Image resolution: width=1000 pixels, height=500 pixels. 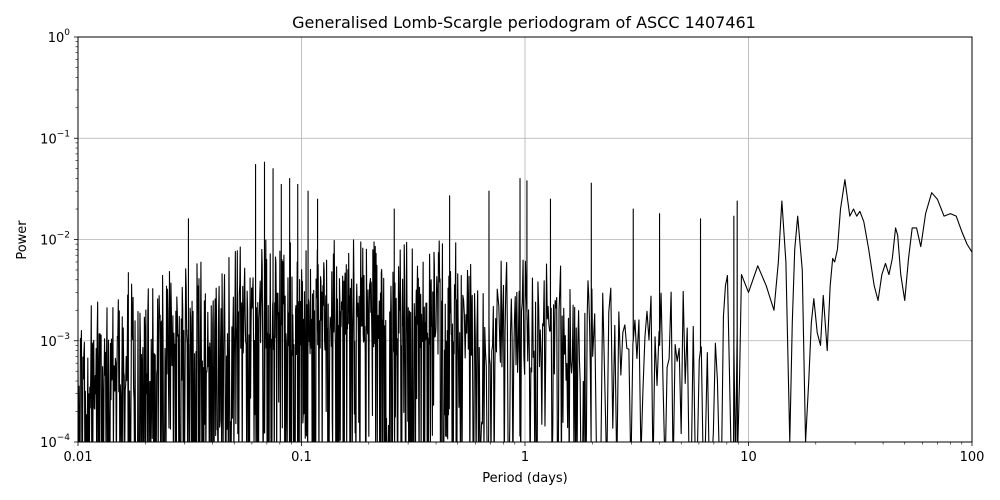 I want to click on x-axis-label: Period (days), so click(x=525, y=478).